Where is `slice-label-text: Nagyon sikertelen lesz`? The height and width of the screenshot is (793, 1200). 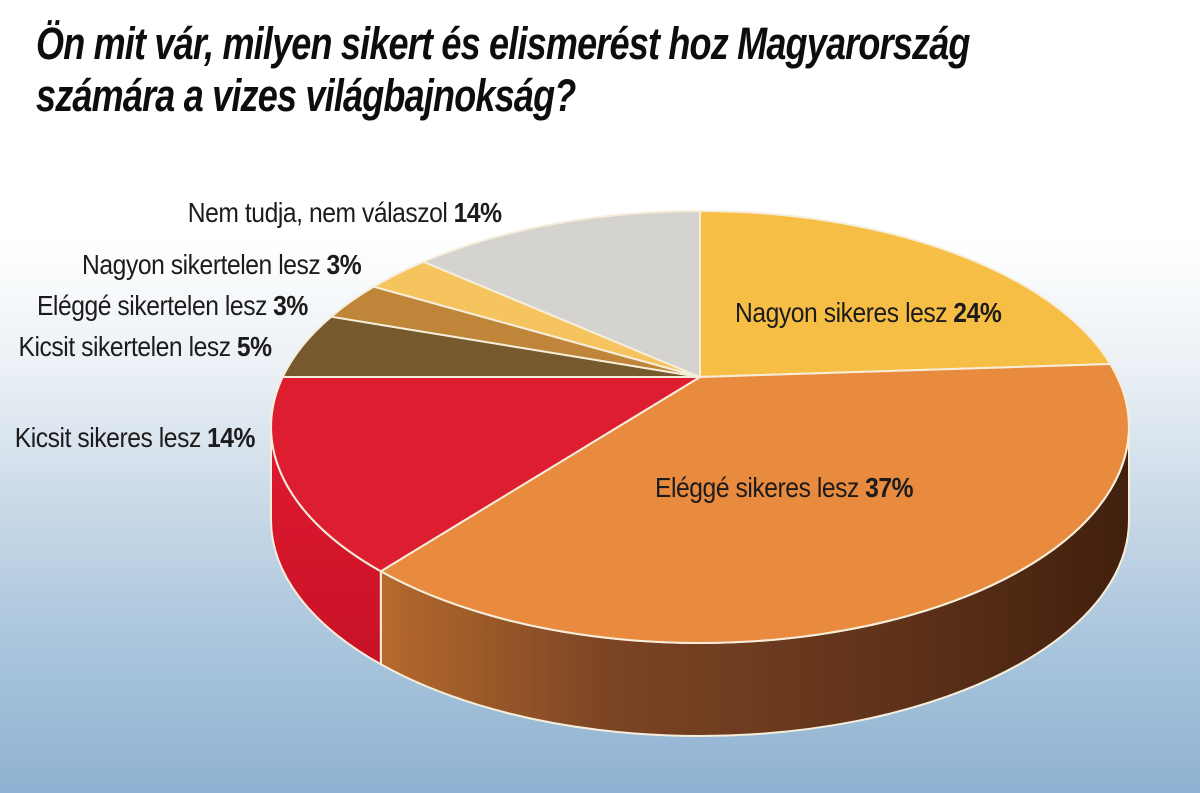
slice-label-text: Nagyon sikertelen lesz is located at coordinates (201, 264).